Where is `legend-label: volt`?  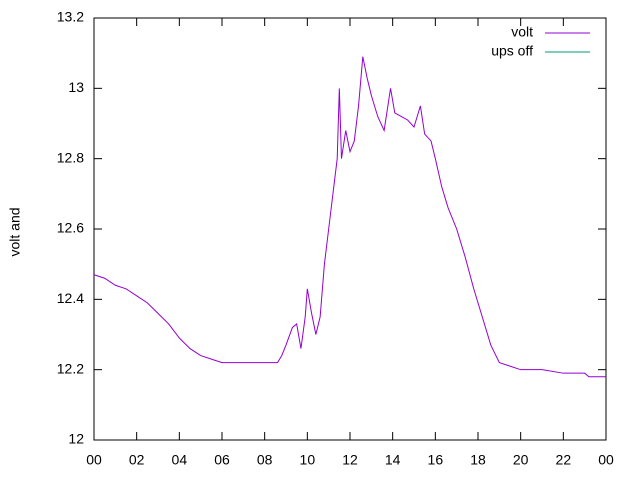 legend-label: volt is located at coordinates (522, 32).